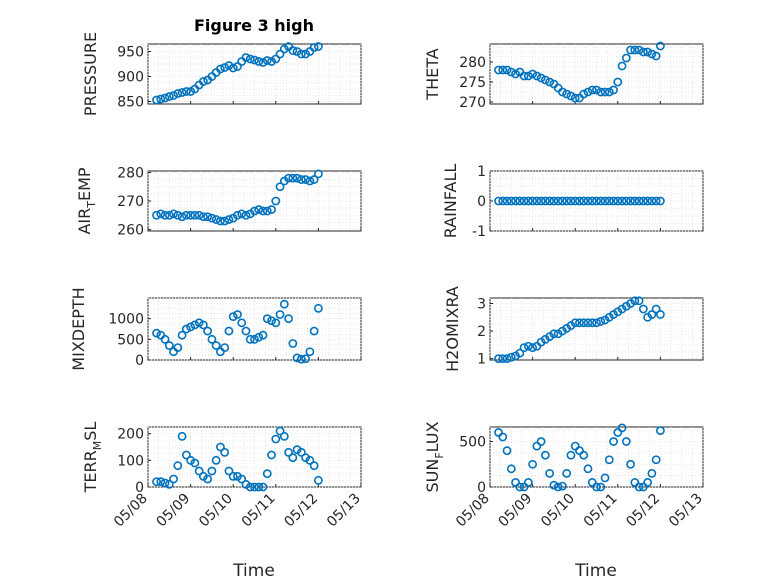 This screenshot has width=778, height=583. Describe the element at coordinates (481, 360) in the screenshot. I see `y-tick-label: 1` at that location.